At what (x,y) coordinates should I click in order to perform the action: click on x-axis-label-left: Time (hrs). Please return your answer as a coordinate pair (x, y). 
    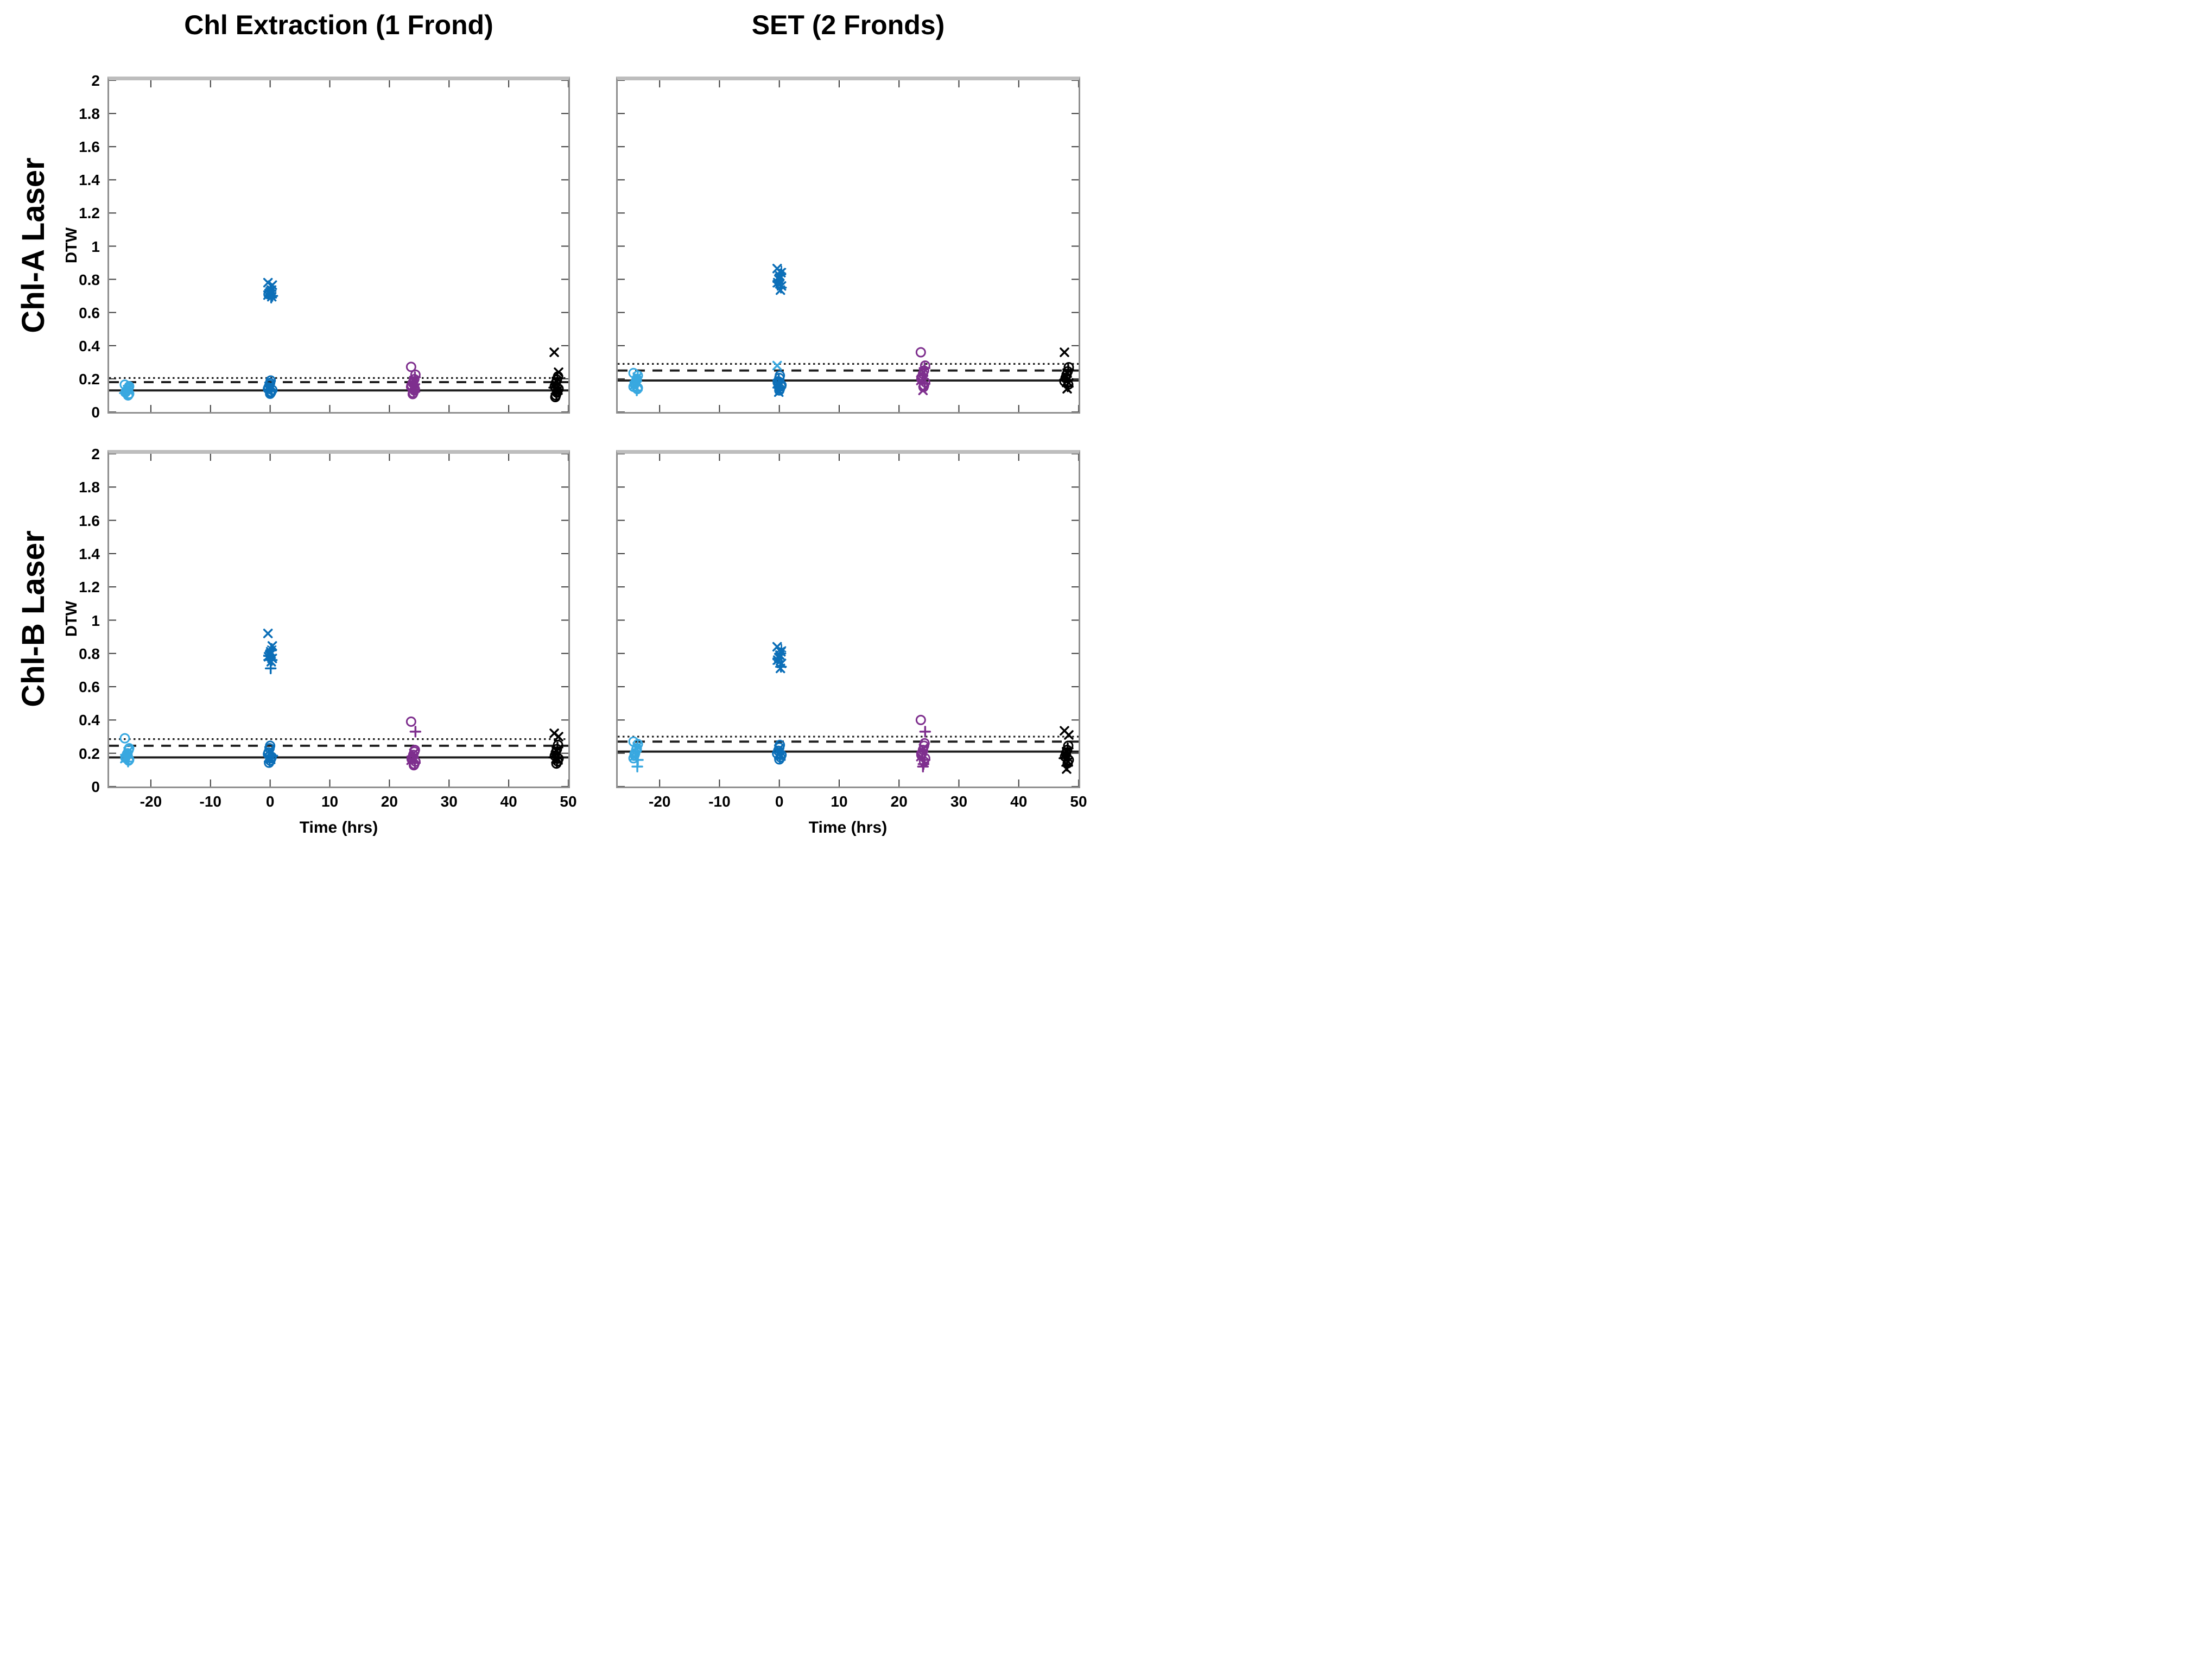
    Looking at the image, I should click on (339, 827).